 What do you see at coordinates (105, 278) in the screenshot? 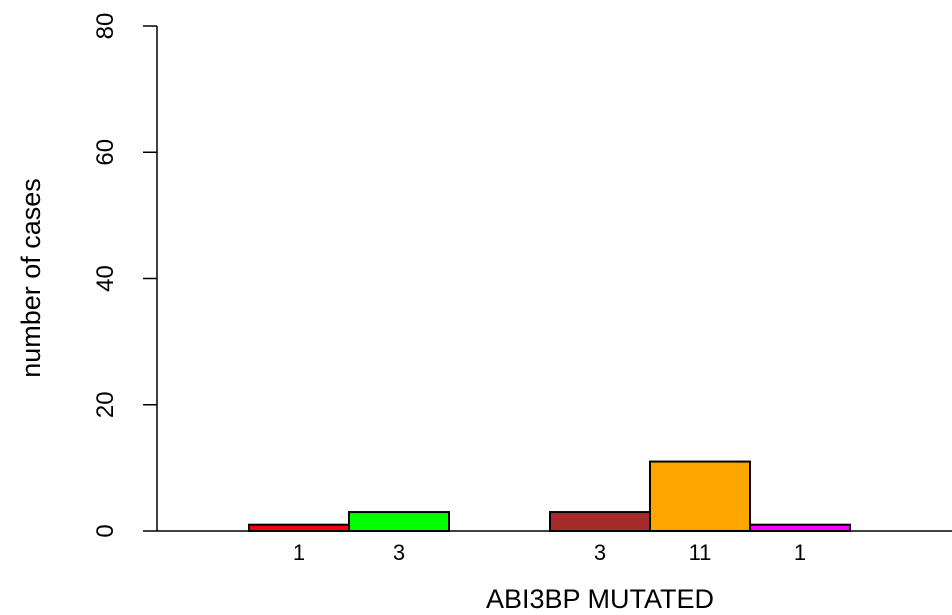
I see `y-tick-label: 40` at bounding box center [105, 278].